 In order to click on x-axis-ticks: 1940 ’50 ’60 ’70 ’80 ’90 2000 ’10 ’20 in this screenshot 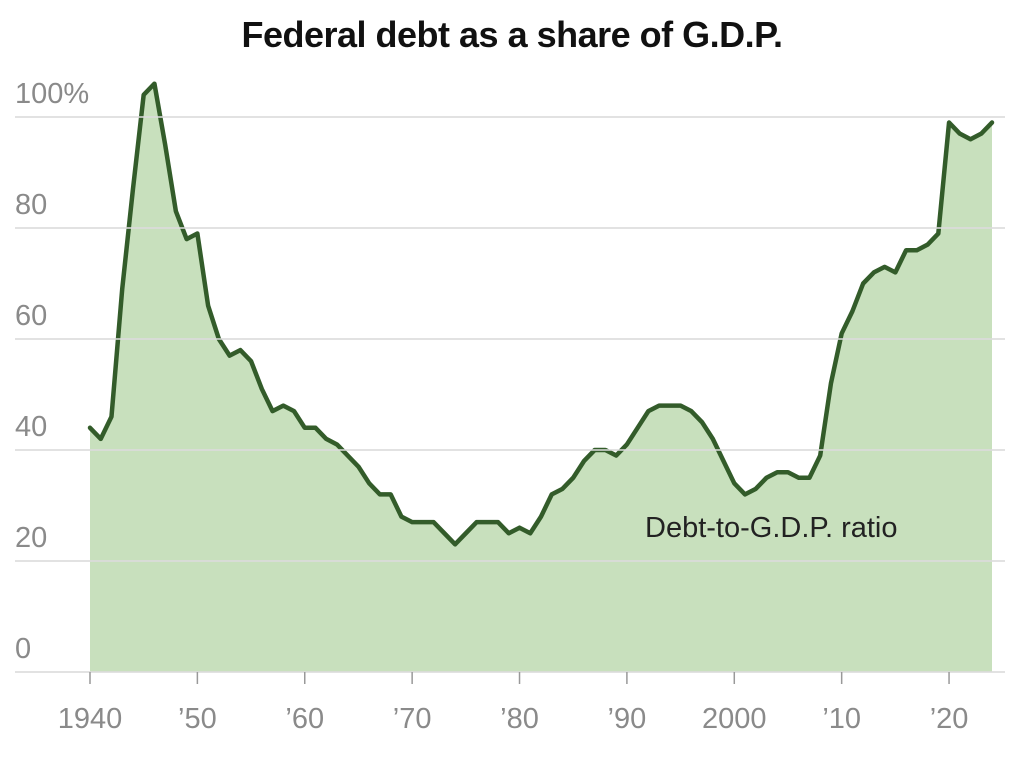, I will do `click(513, 703)`.